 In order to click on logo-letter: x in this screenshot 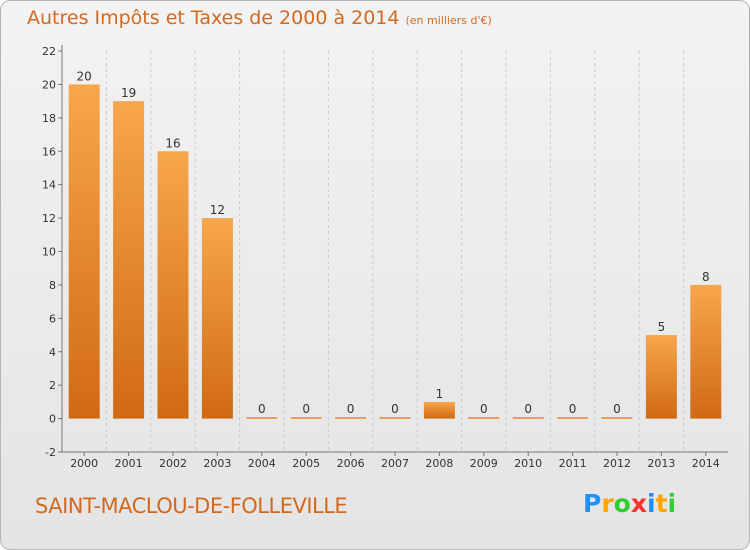, I will do `click(638, 503)`.